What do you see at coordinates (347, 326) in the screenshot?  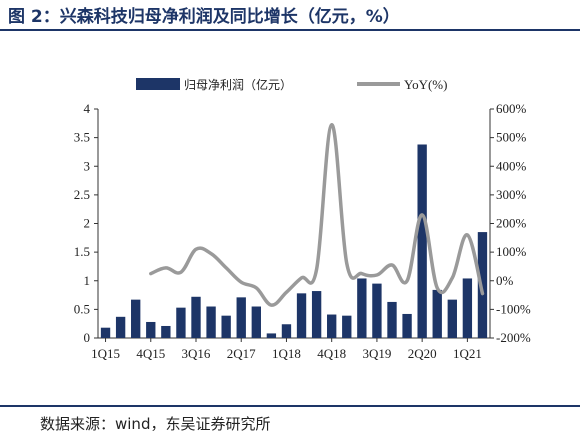 I see `bar-1Q19` at bounding box center [347, 326].